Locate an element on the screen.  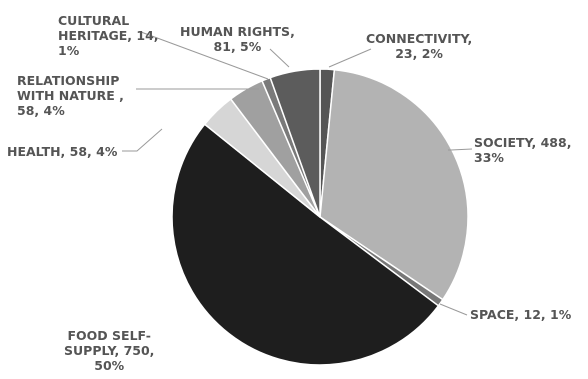
data-label-food-self-supply: FOOD SELF- SUPPLY, 750, 50% is located at coordinates (109, 350).